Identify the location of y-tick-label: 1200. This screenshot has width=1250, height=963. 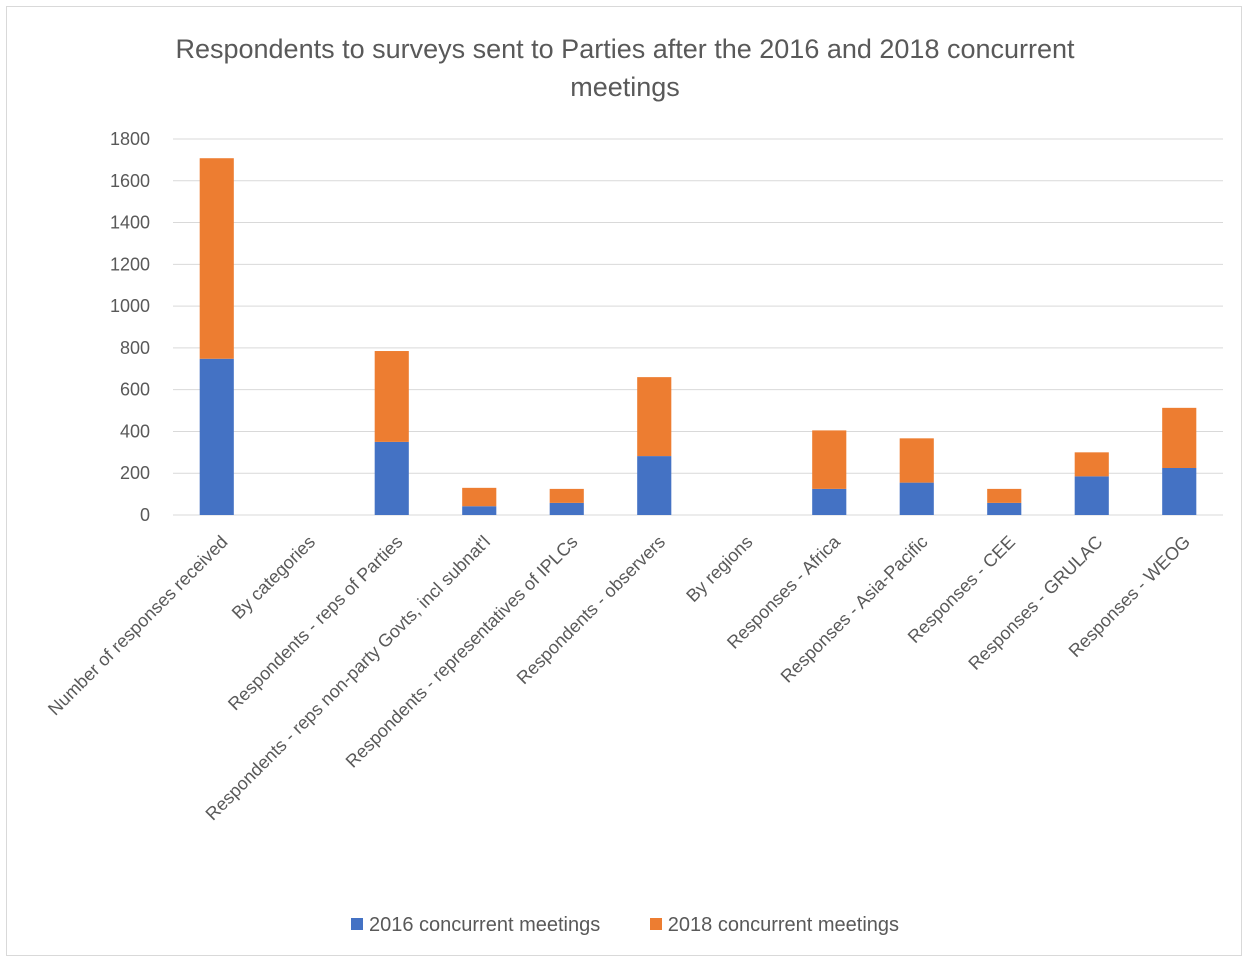
(130, 264).